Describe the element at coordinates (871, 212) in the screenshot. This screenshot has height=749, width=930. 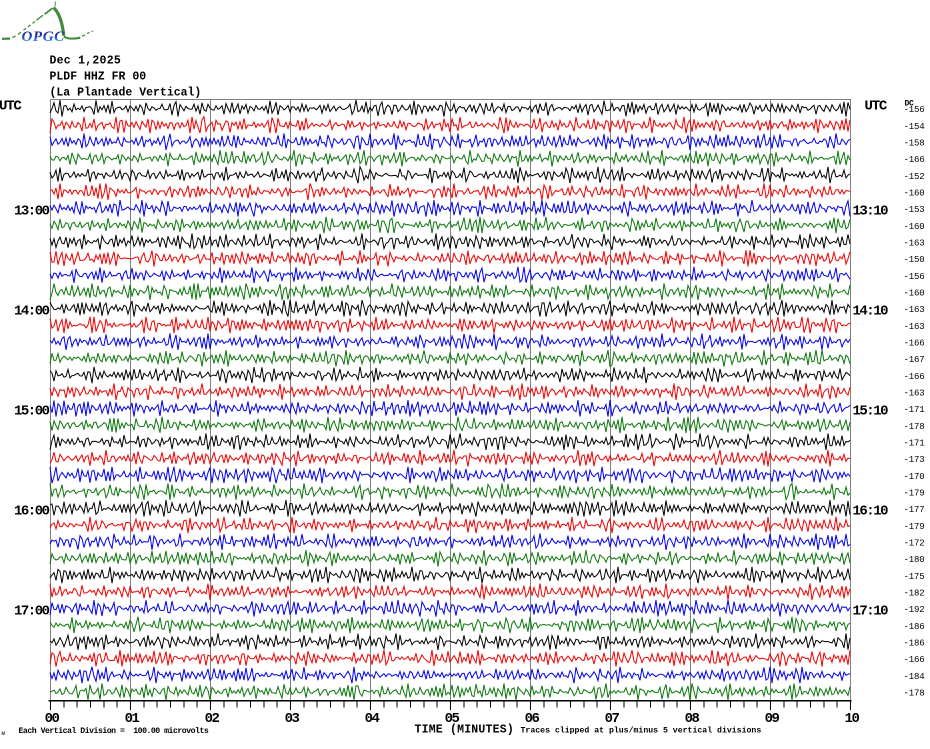
I see `svg-text: 13:10` at that location.